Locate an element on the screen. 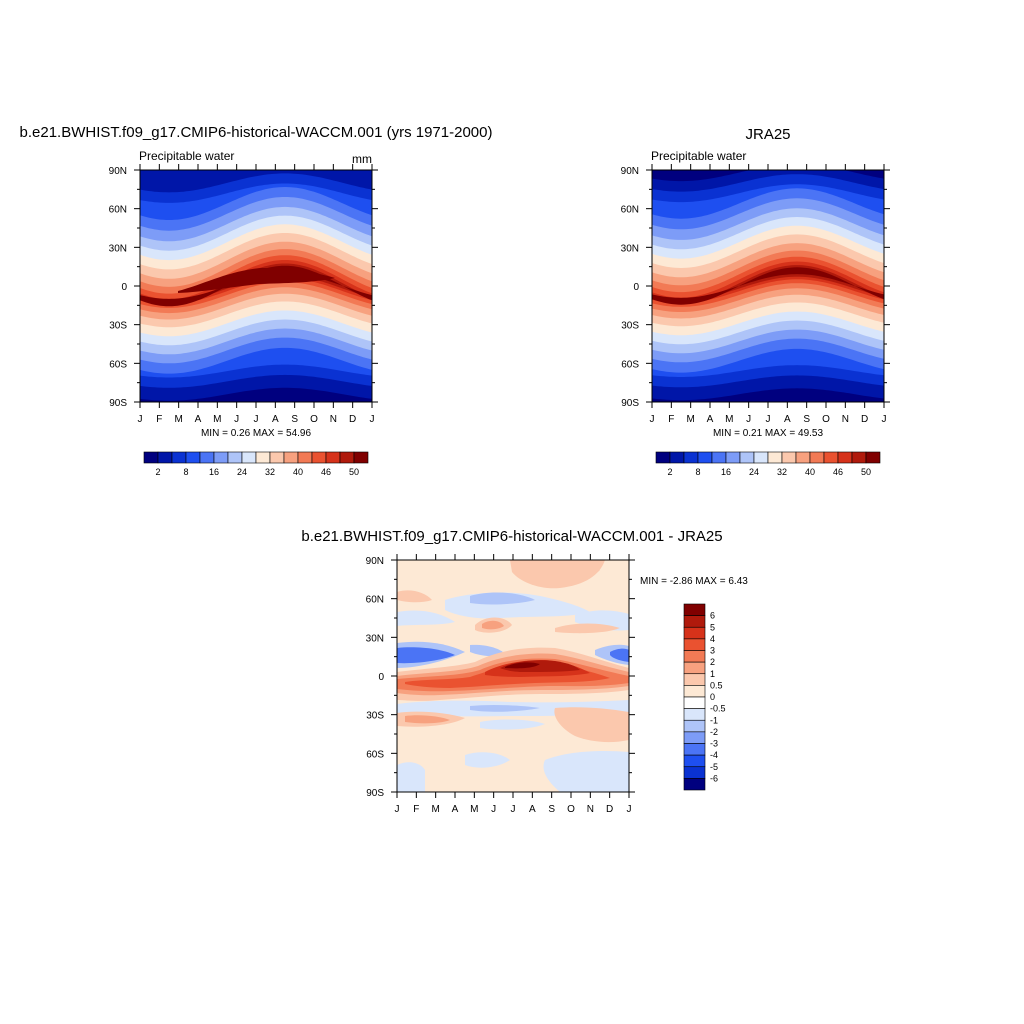 The image size is (1024, 1024). colorbar-label: 40 is located at coordinates (298, 472).